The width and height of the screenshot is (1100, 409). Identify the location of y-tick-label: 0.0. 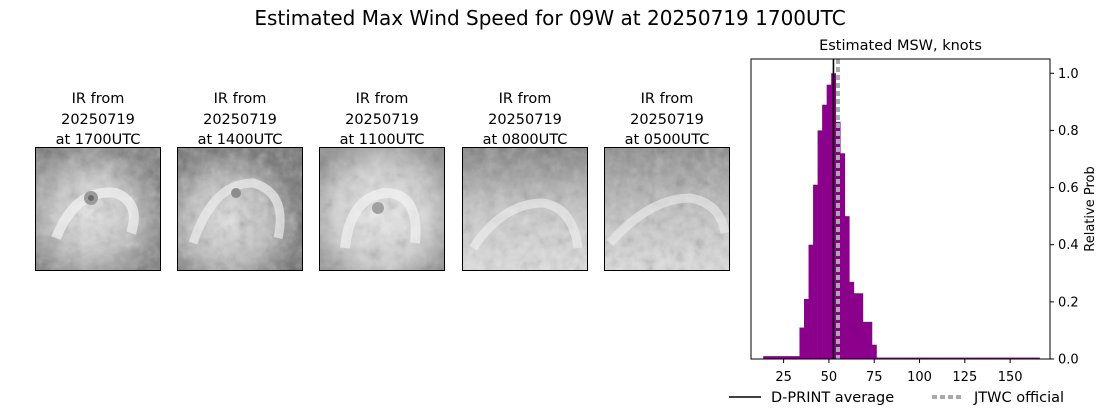
(1068, 360).